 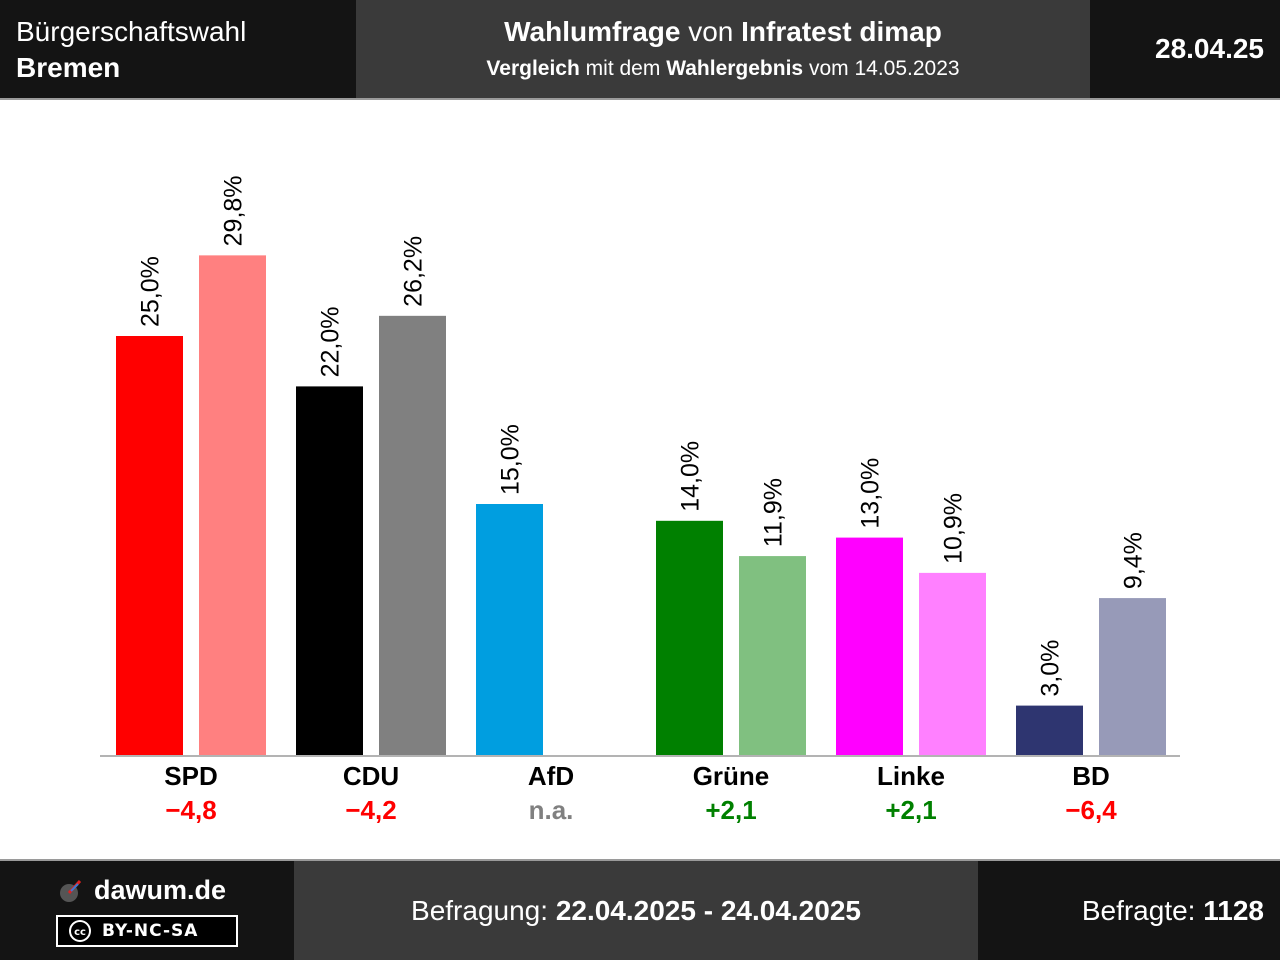 I want to click on grne-result-bar, so click(x=772, y=656).